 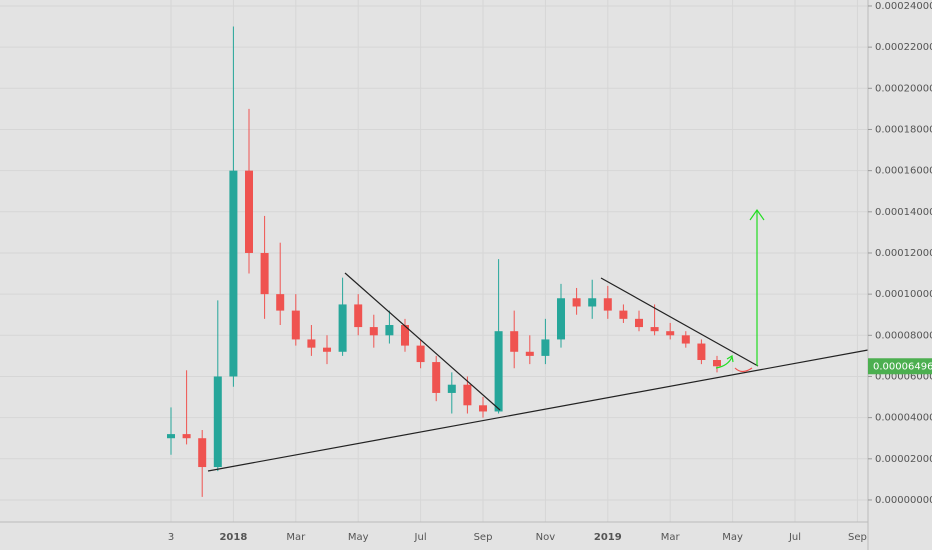 What do you see at coordinates (743, 370) in the screenshot?
I see `curve` at bounding box center [743, 370].